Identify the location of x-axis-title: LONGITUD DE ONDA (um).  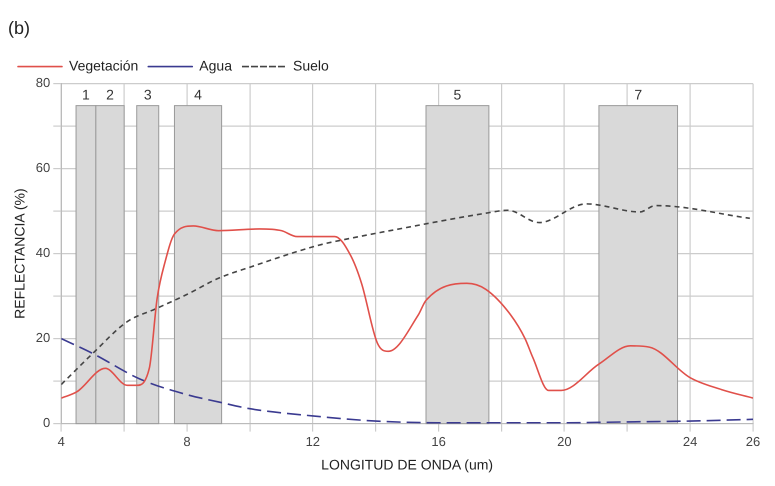
(407, 464).